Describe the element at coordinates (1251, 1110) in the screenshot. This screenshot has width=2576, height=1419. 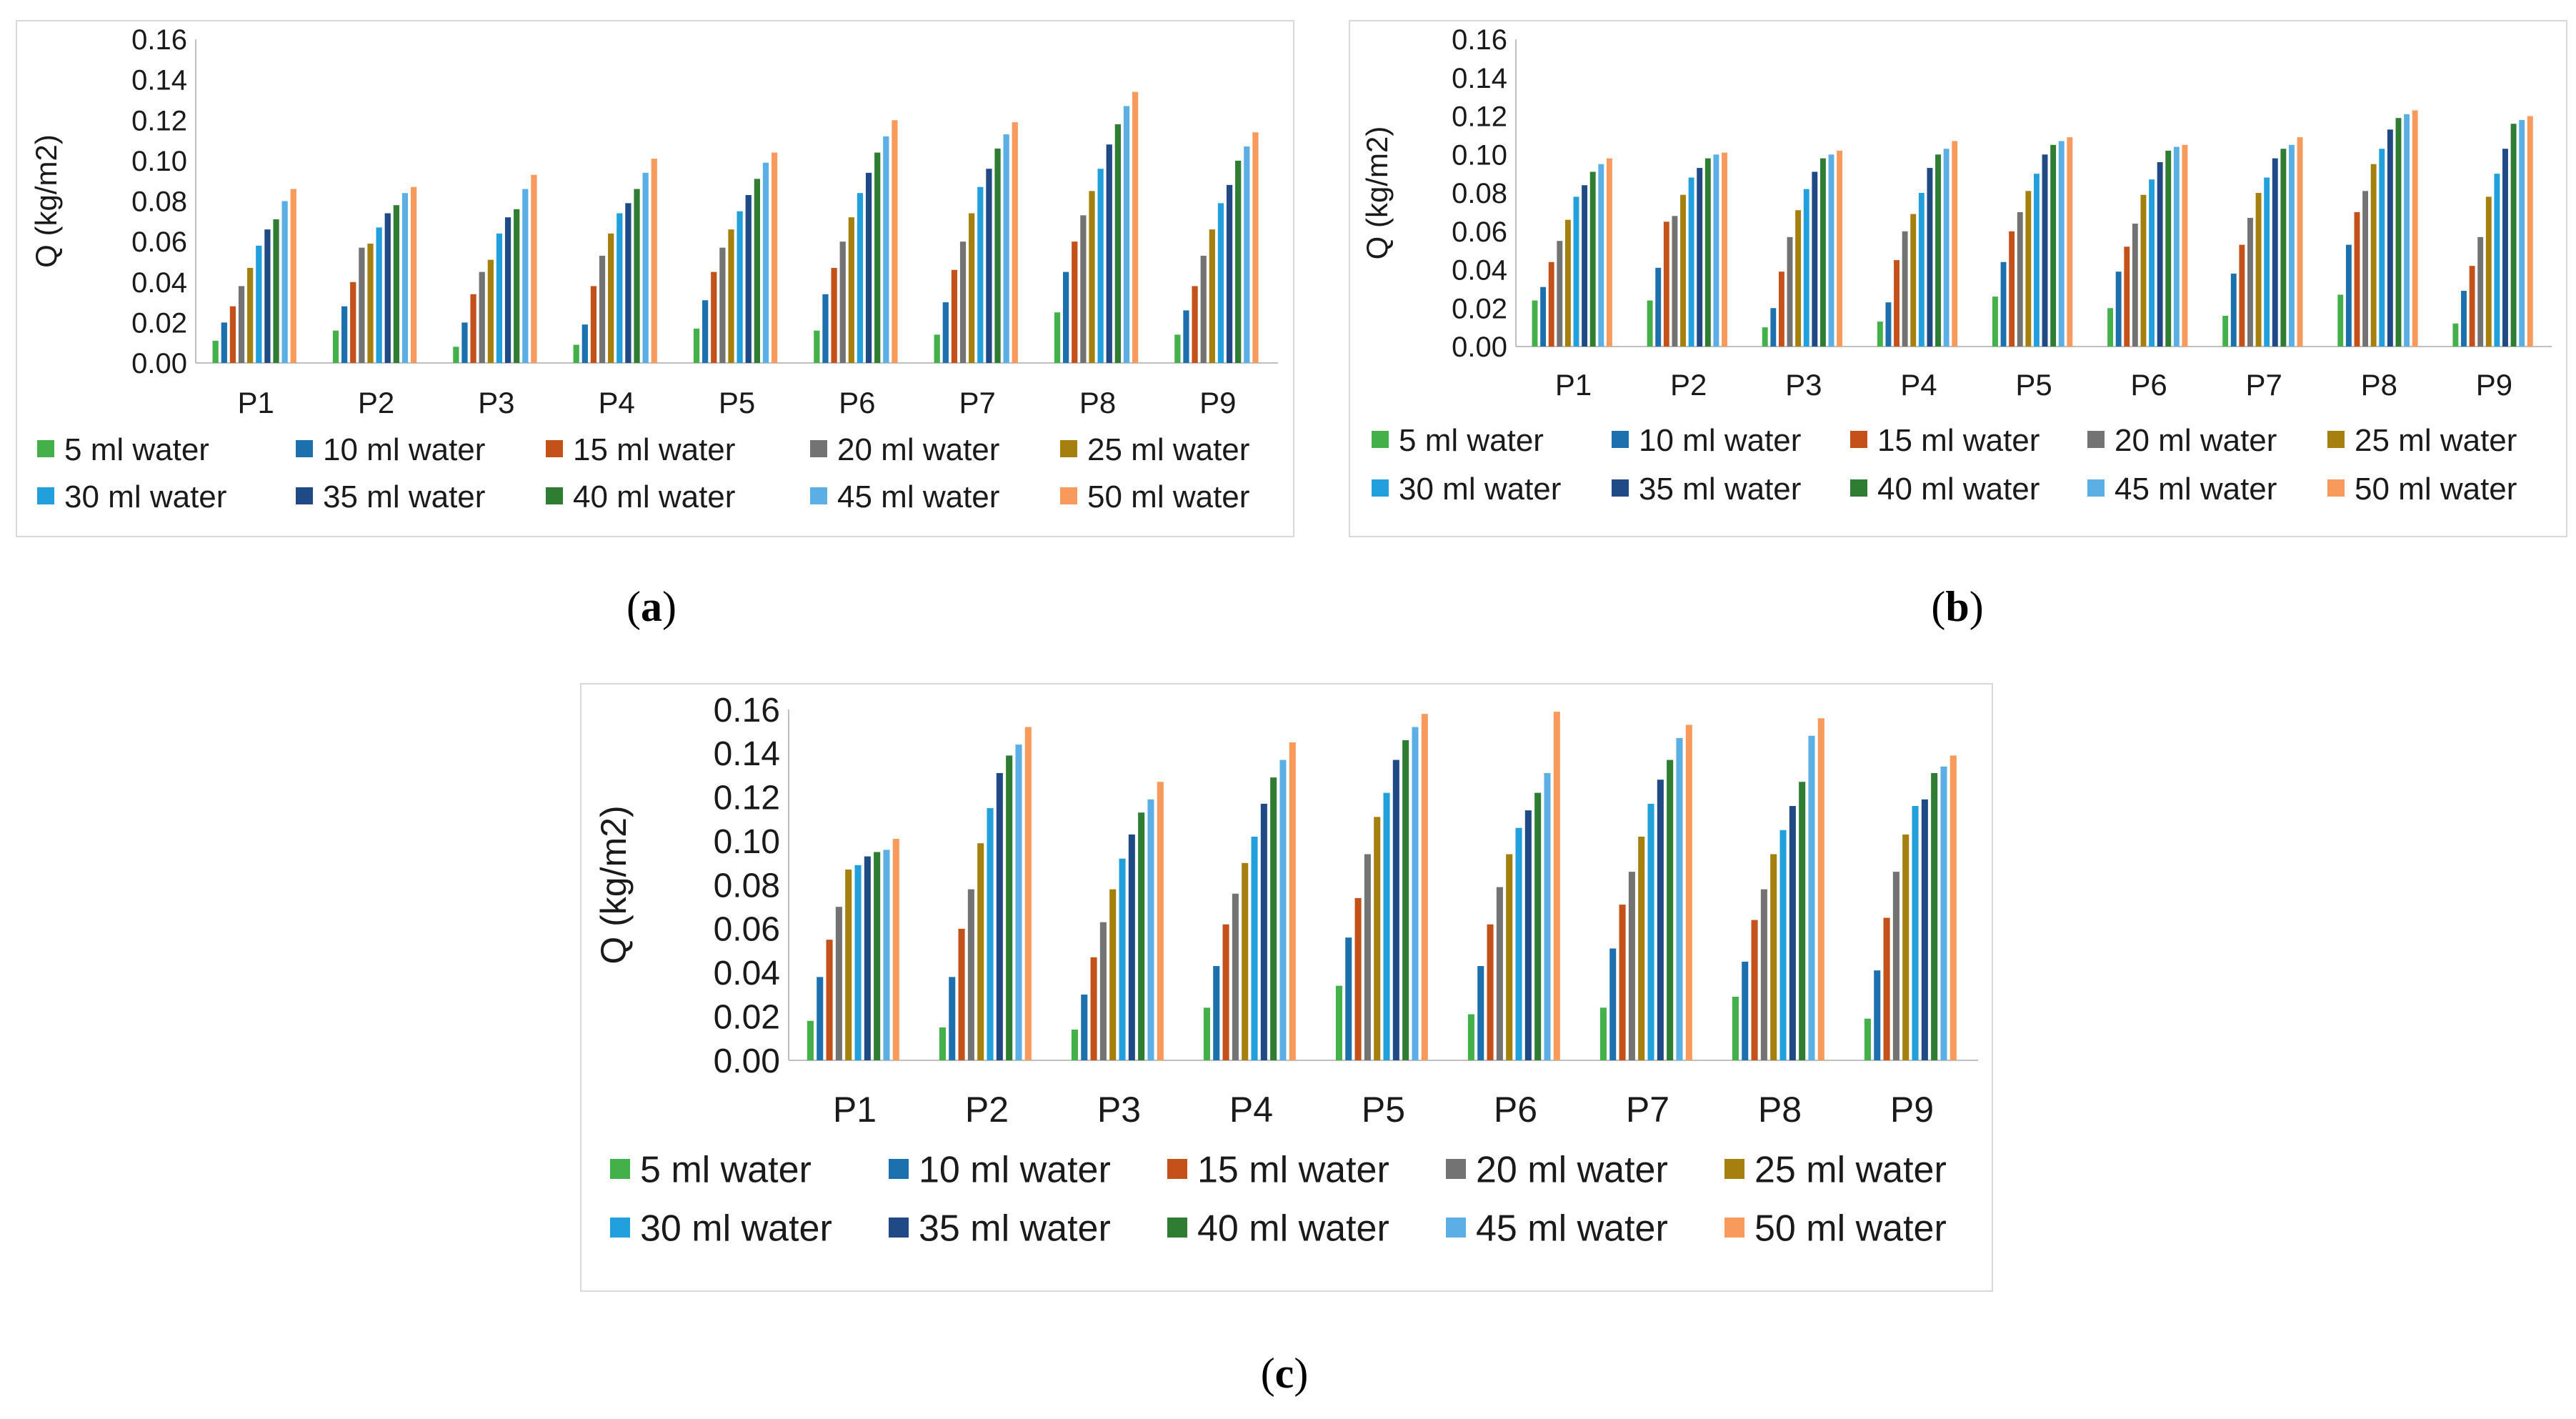
I see `x-category-label: P4` at that location.